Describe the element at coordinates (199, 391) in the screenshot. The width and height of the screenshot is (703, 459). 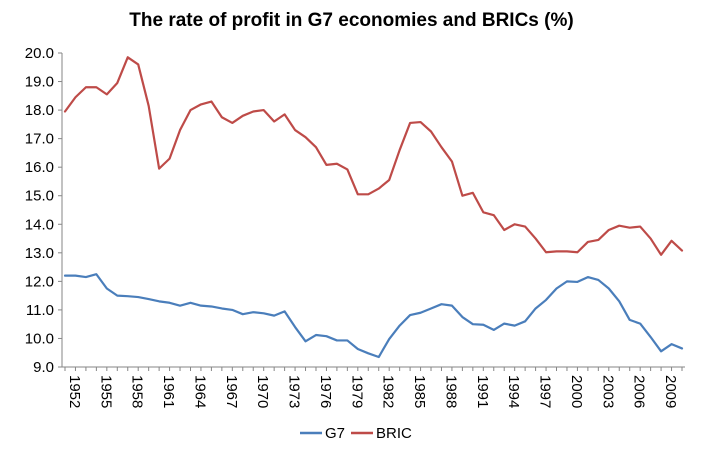
I see `x-tick-label: 1964` at that location.